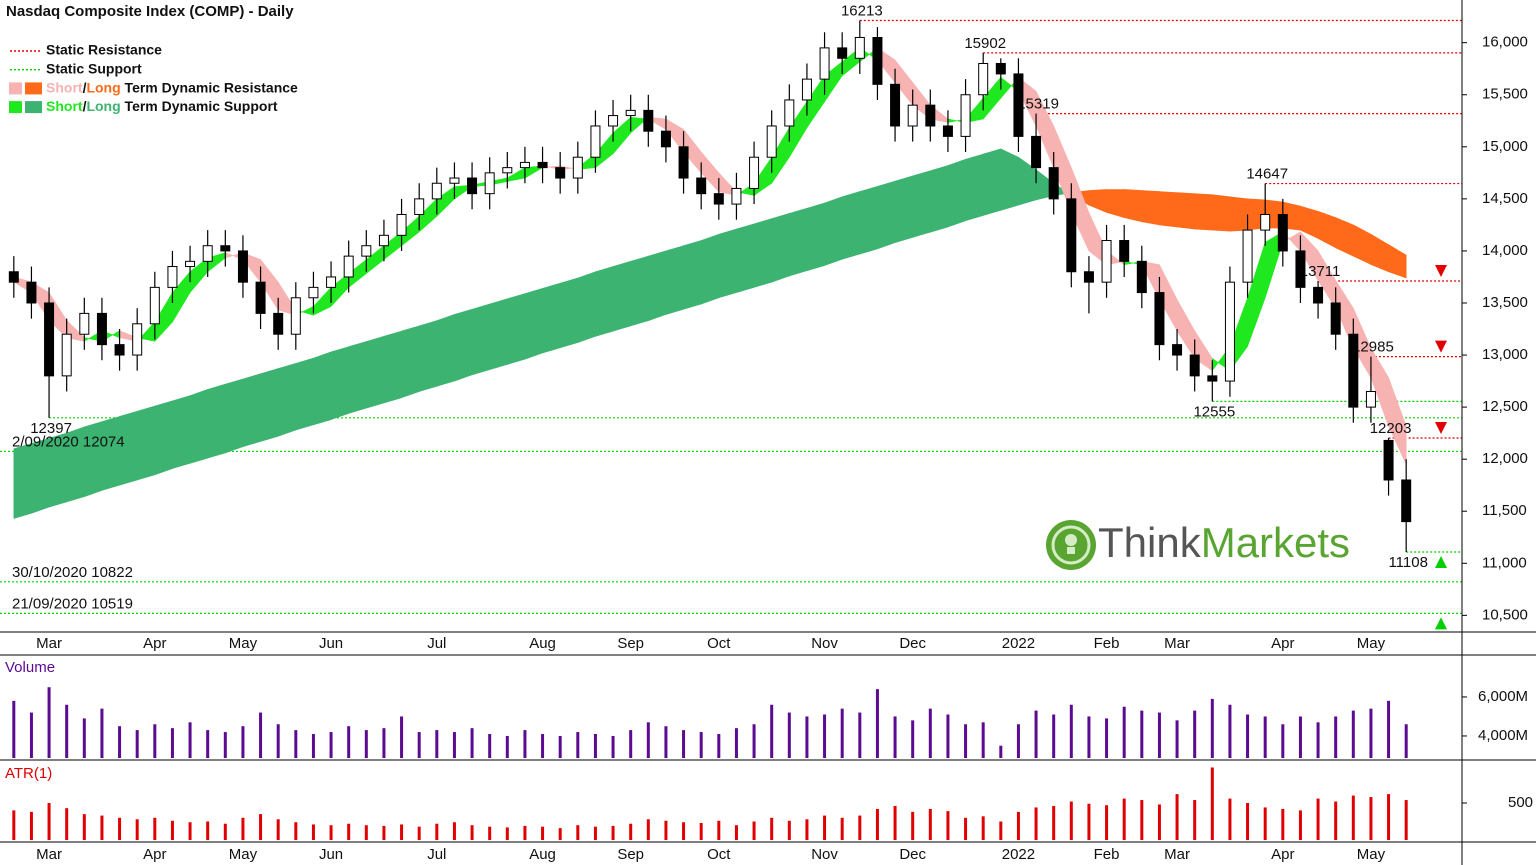 The image size is (1536, 865). What do you see at coordinates (1371, 854) in the screenshot?
I see `x-tick-label: May` at bounding box center [1371, 854].